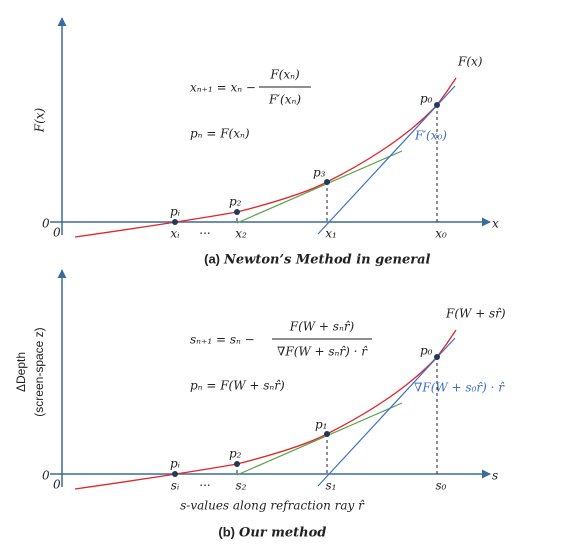  Describe the element at coordinates (441, 486) in the screenshot. I see `x-label: s₀` at that location.